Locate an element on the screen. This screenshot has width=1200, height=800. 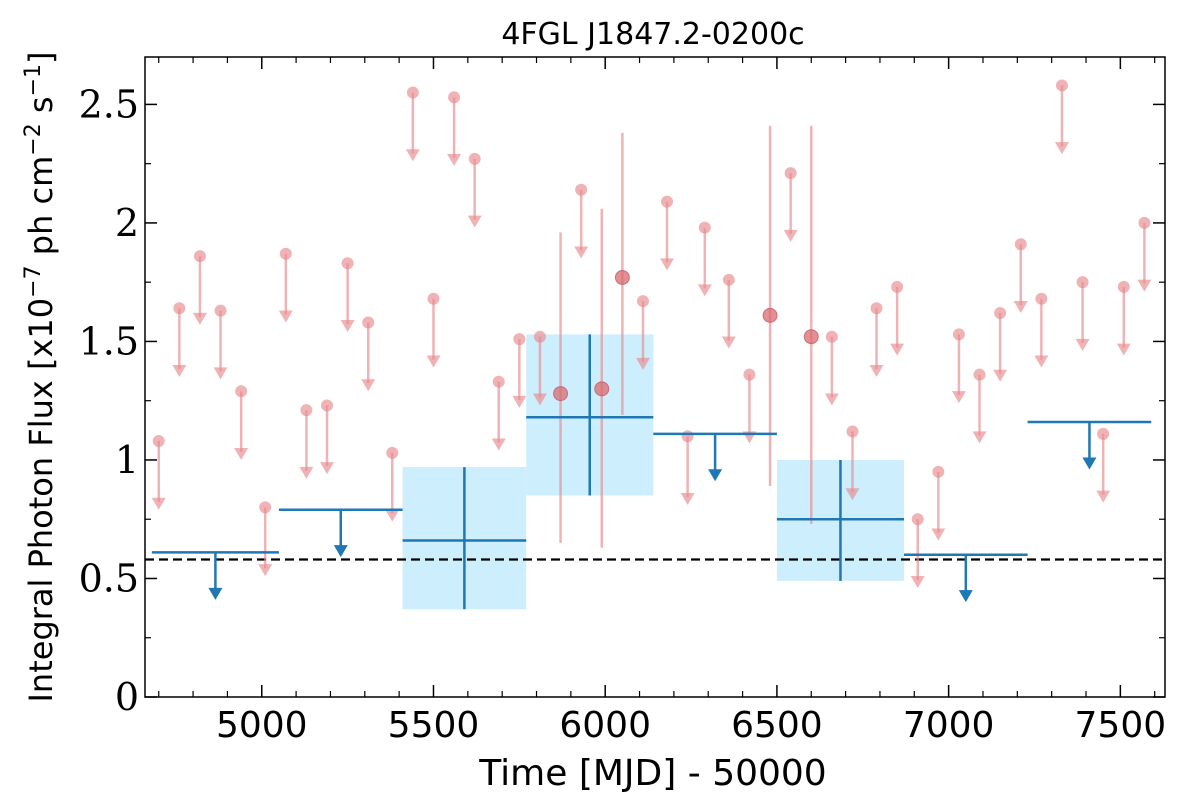
y-axis-label-exponent: −7 is located at coordinates (33, 281).